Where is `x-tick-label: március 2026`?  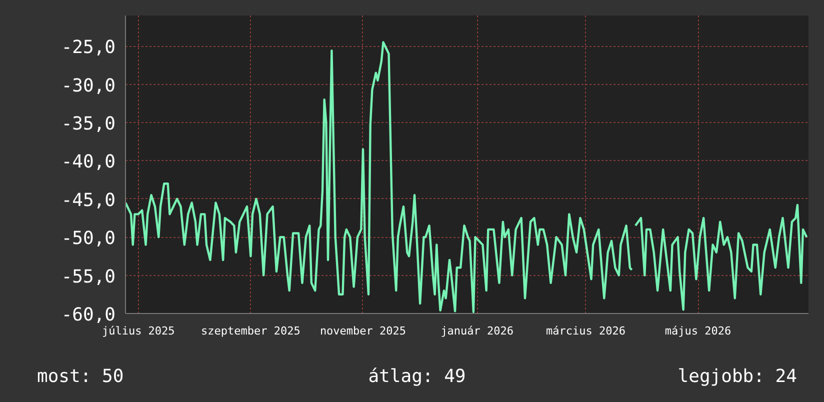
x-tick-label: március 2026 is located at coordinates (586, 331).